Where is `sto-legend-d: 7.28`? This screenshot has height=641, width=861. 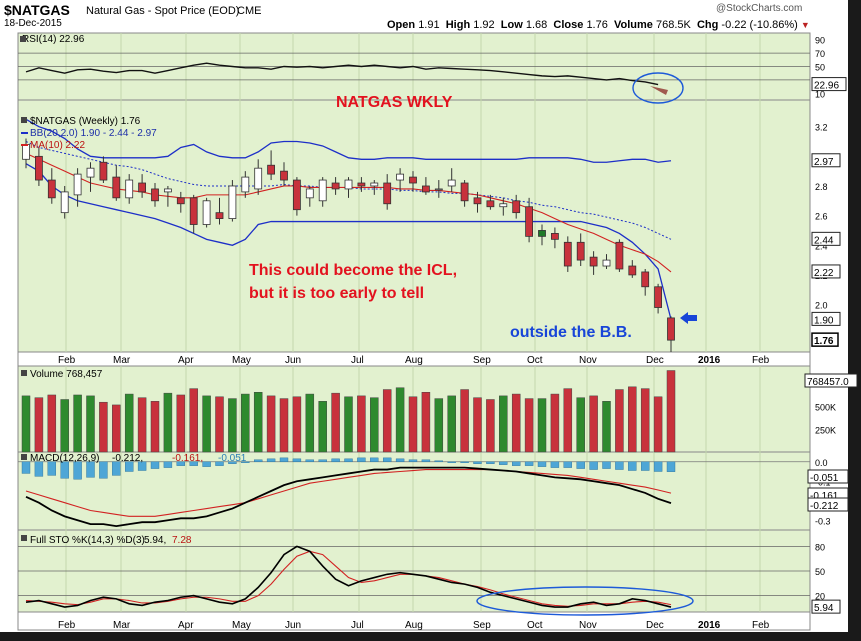 sto-legend-d: 7.28 is located at coordinates (182, 540).